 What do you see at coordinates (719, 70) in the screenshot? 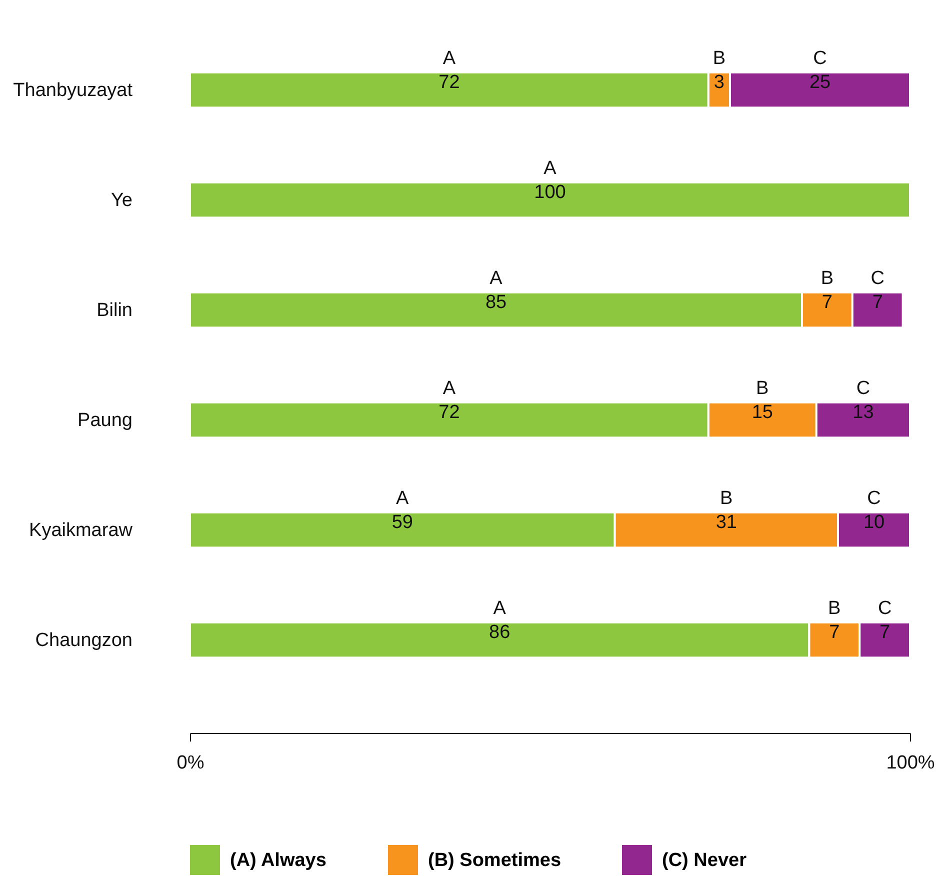
I see `data-label: B 3` at bounding box center [719, 70].